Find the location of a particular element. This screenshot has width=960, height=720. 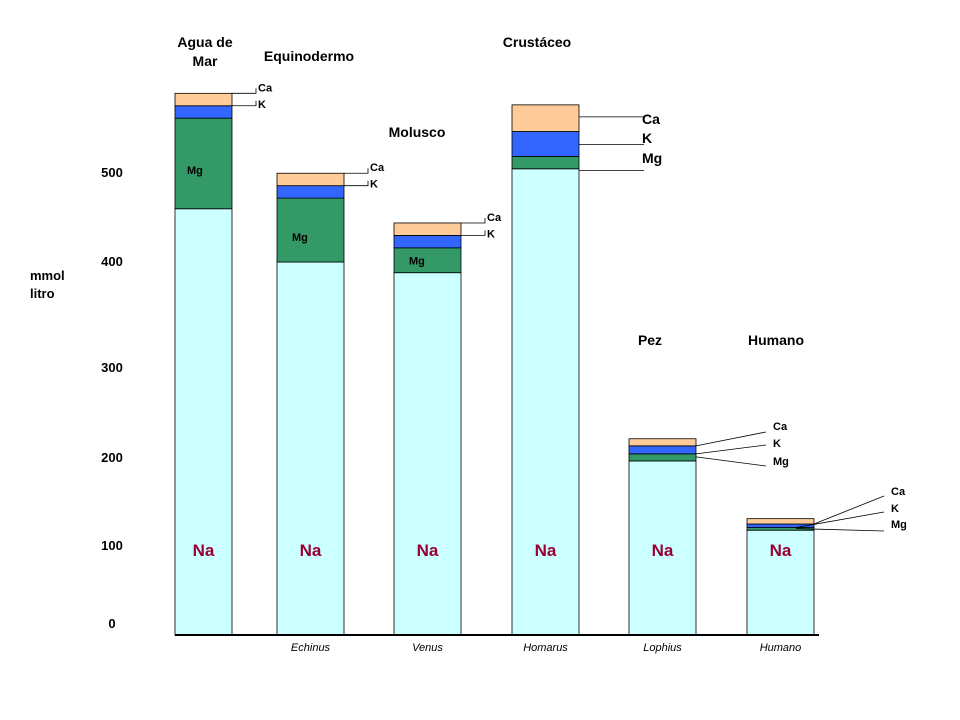

group-label-equinodermo: Equinodermo is located at coordinates (309, 56).